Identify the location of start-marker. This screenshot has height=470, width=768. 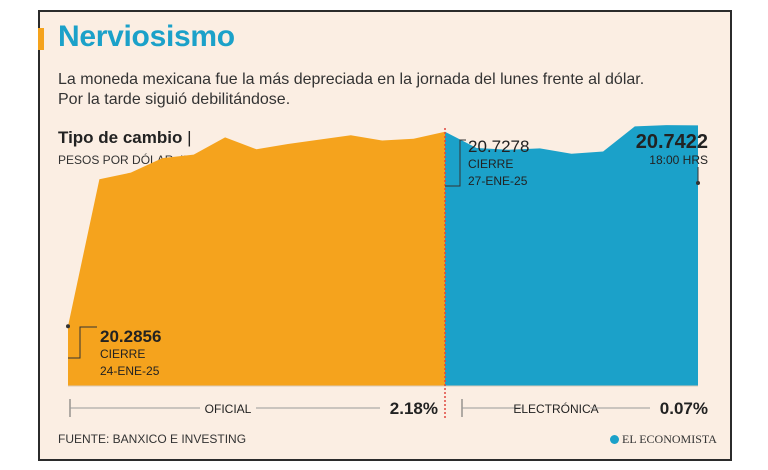
(68, 326).